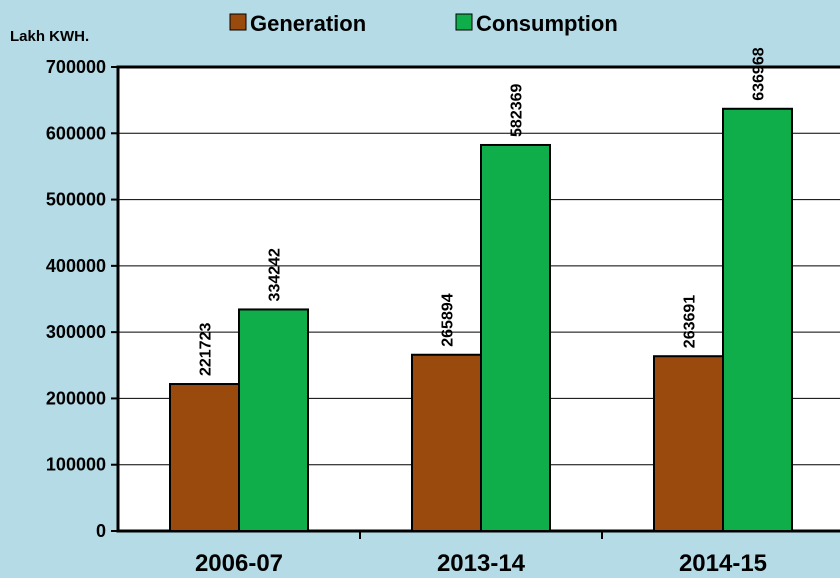 The image size is (840, 578). What do you see at coordinates (76, 200) in the screenshot?
I see `y-tick-label: 500000` at bounding box center [76, 200].